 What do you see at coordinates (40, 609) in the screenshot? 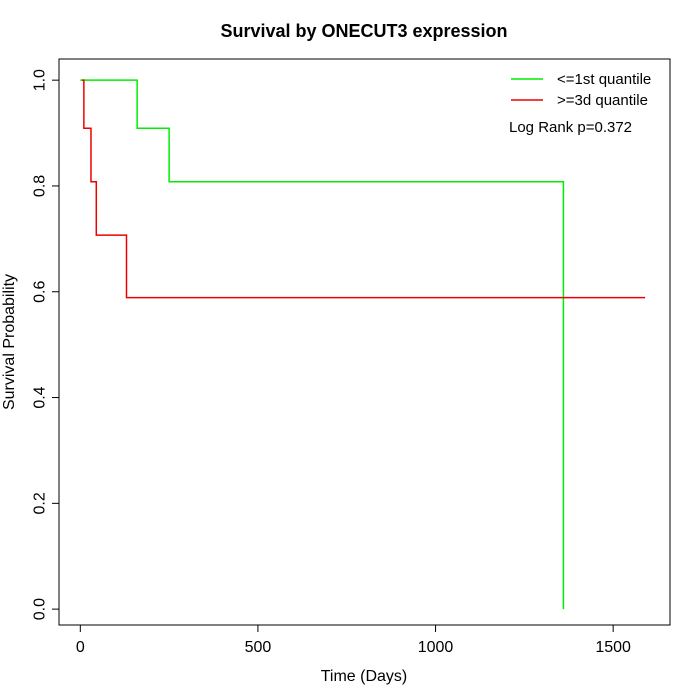
I see `y-tick-label: 0.0` at bounding box center [40, 609].